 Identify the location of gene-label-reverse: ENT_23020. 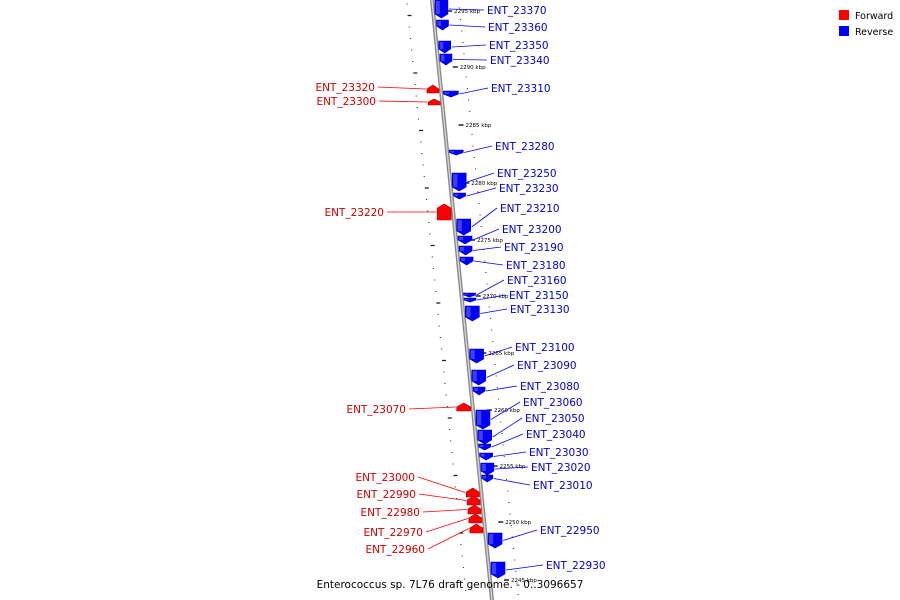
(561, 468).